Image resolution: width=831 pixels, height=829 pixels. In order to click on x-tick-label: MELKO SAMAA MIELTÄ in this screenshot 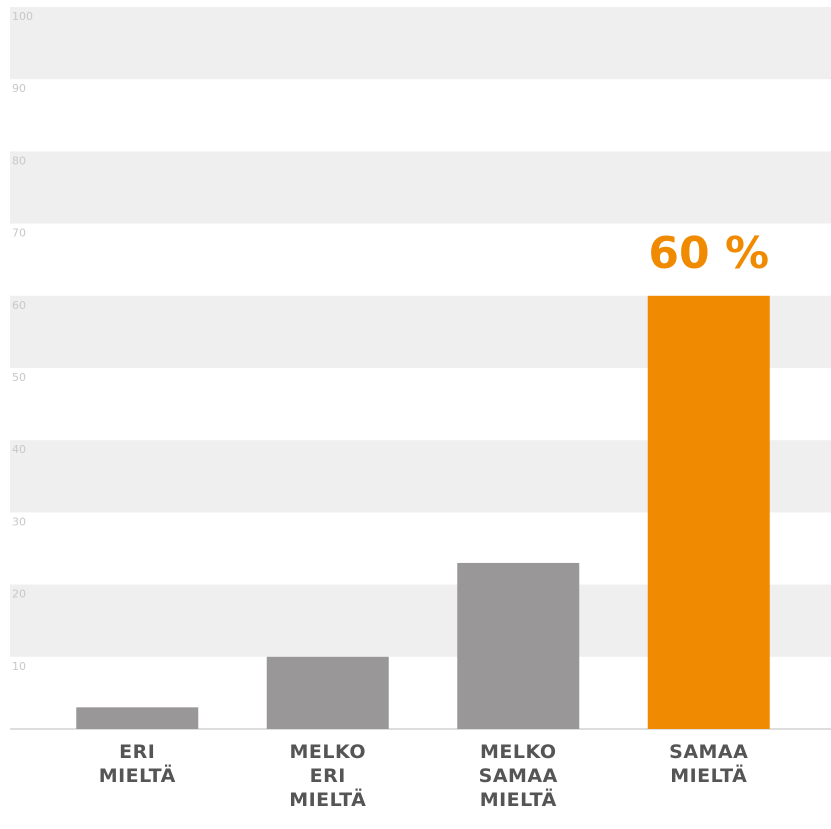, I will do `click(518, 776)`.